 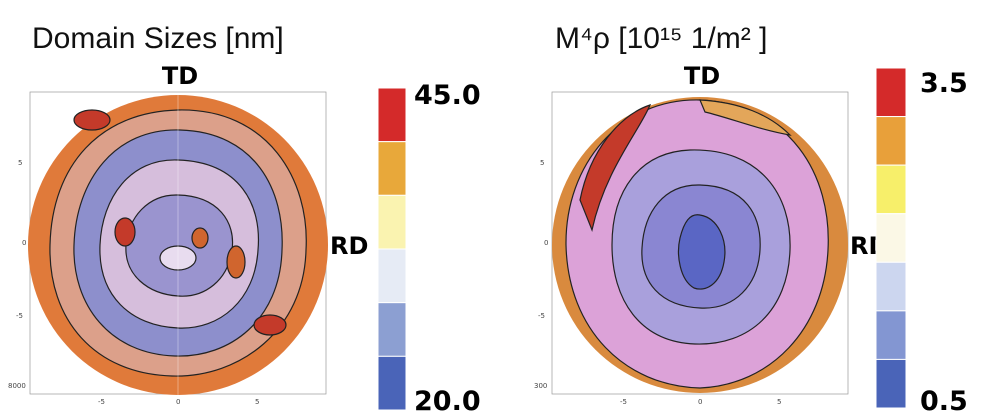 I want to click on tick-label: 300, so click(x=540, y=386).